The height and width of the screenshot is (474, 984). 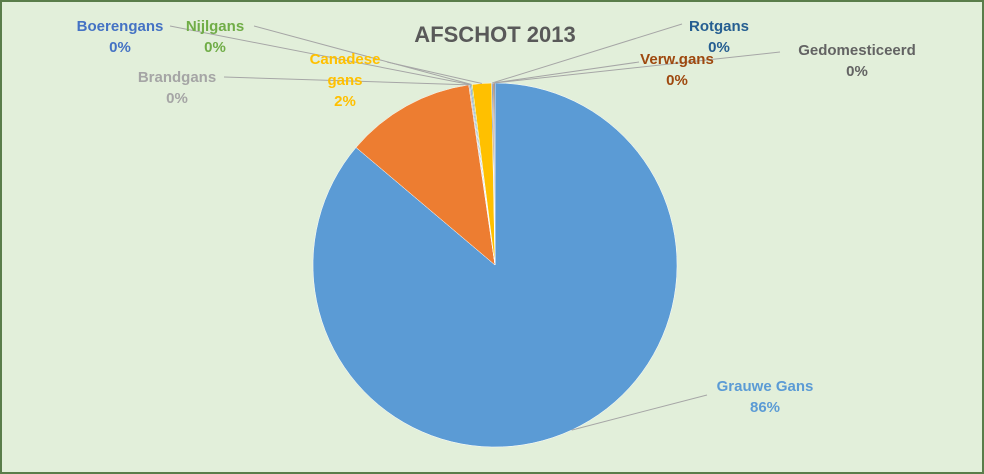 What do you see at coordinates (765, 397) in the screenshot?
I see `data-label: Grauwe Gans 86%` at bounding box center [765, 397].